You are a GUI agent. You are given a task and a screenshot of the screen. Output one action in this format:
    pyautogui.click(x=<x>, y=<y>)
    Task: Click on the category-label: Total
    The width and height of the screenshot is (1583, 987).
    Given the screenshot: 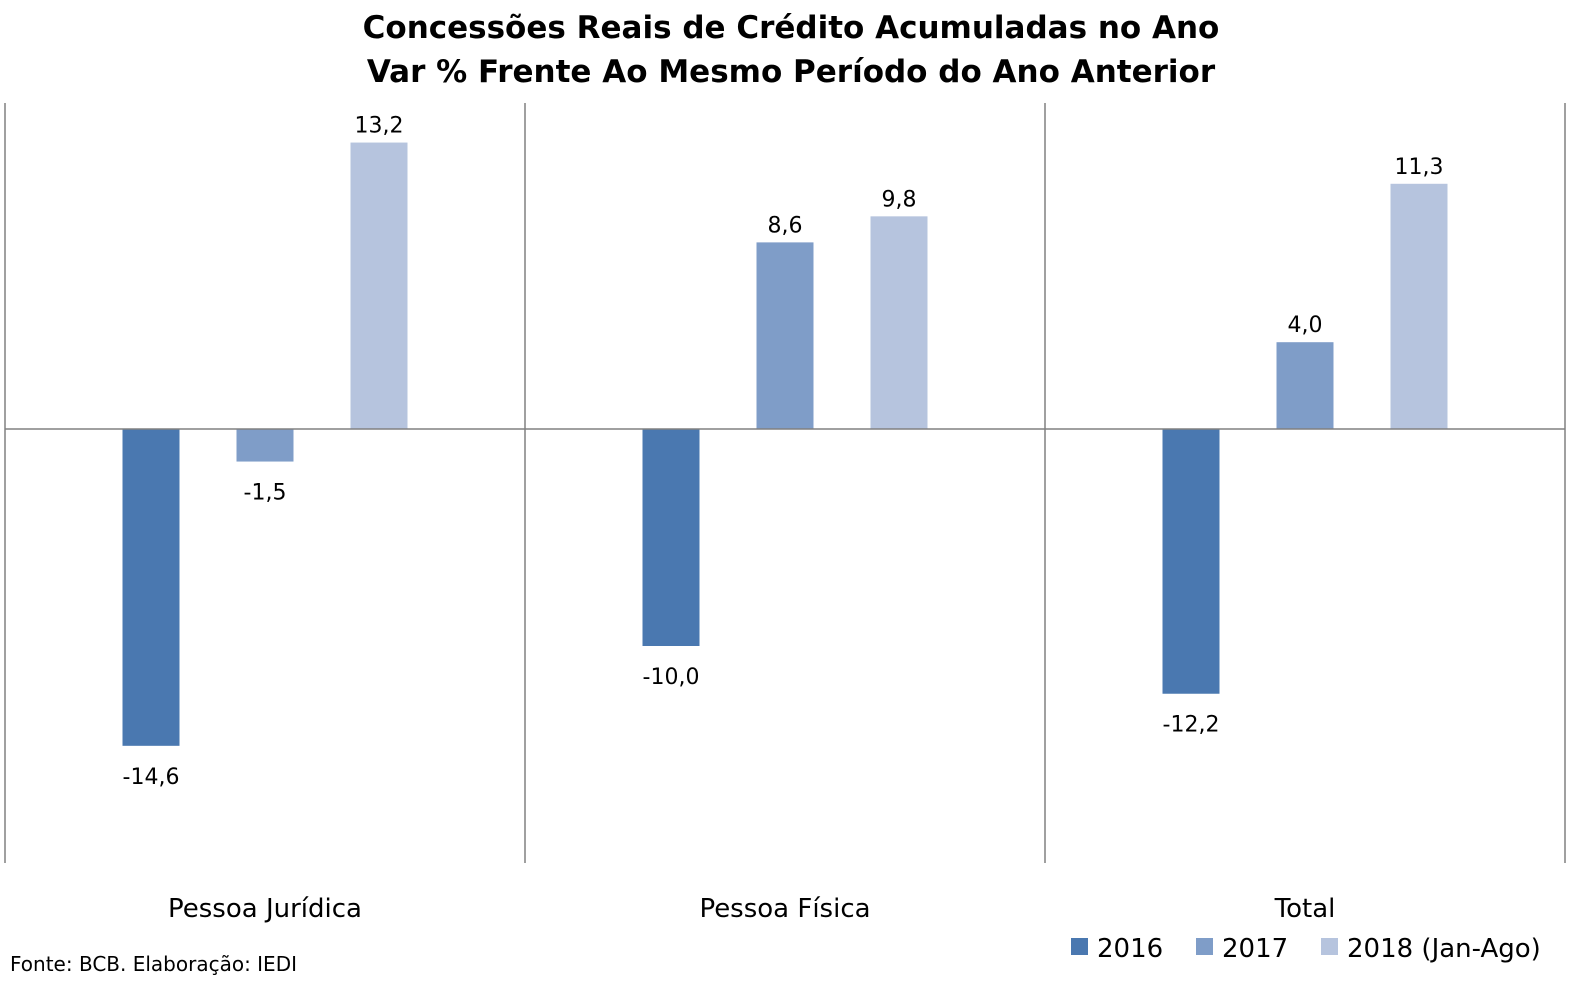 What is the action you would take?
    pyautogui.click(x=1305, y=909)
    